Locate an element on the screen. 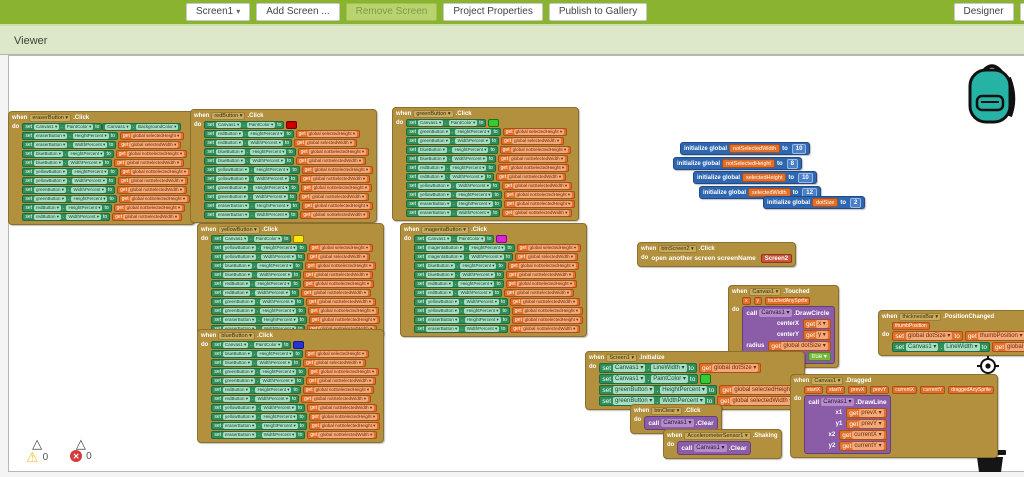  event-component-dropdown: Screen1 ▾ is located at coordinates (622, 358).